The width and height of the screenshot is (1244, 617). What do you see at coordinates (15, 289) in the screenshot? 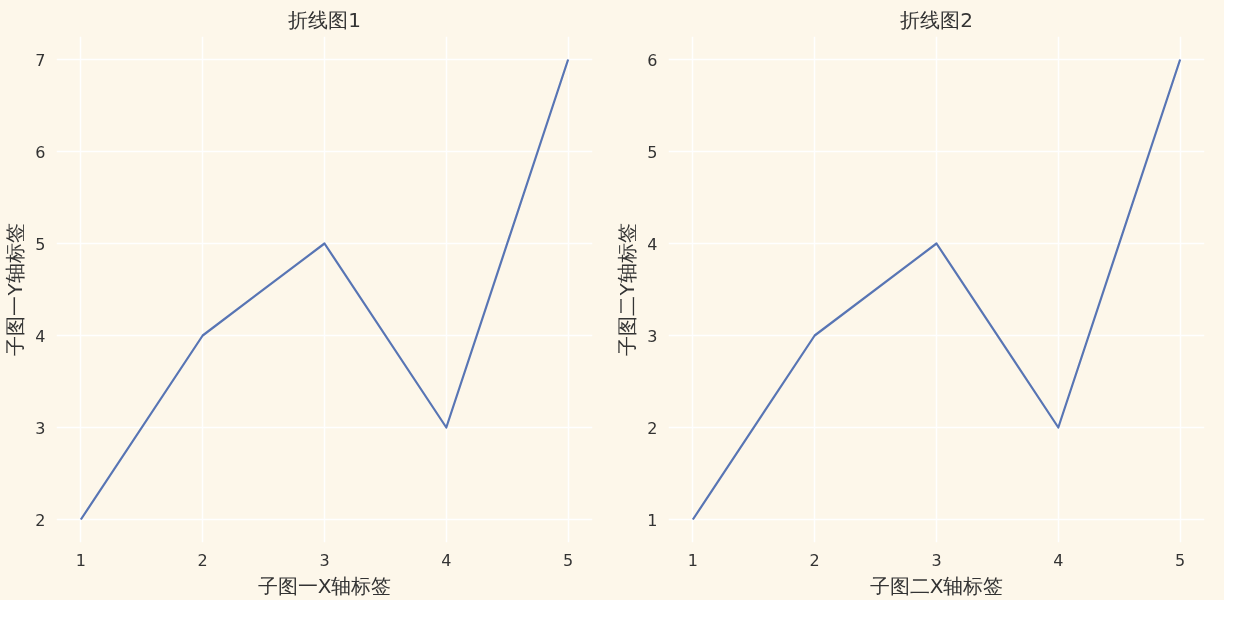
I see `y-axis-title: 子图一Y轴标签` at bounding box center [15, 289].